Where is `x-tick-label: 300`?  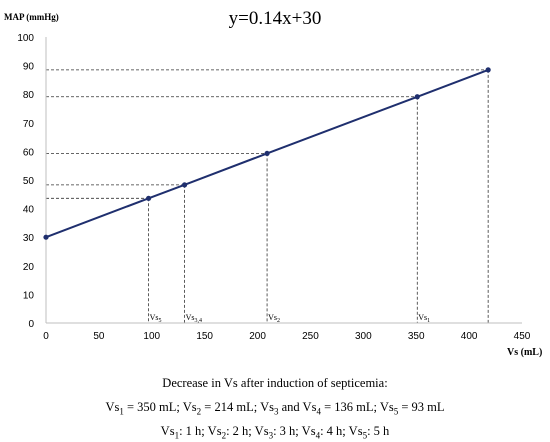
x-tick-label: 300 is located at coordinates (363, 336).